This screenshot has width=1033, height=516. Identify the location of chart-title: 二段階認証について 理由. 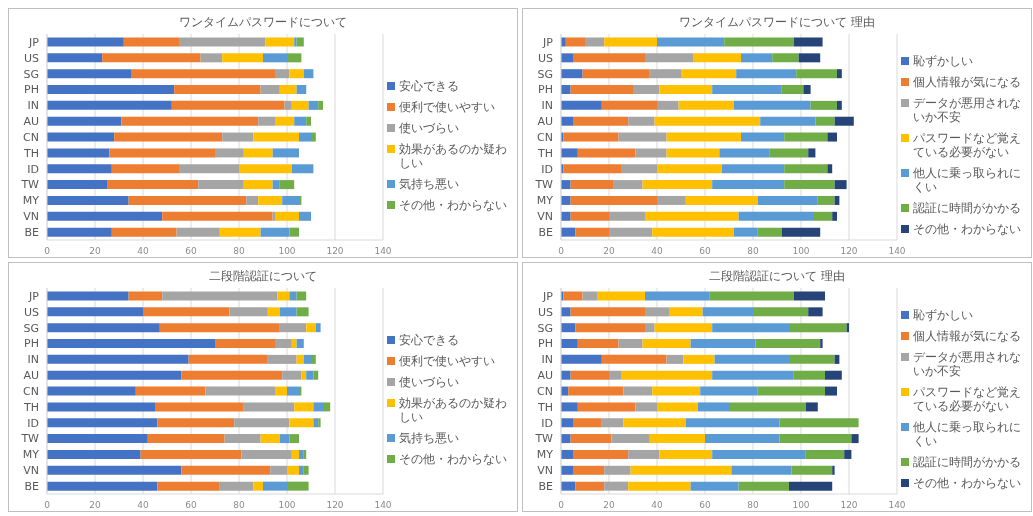
(777, 276).